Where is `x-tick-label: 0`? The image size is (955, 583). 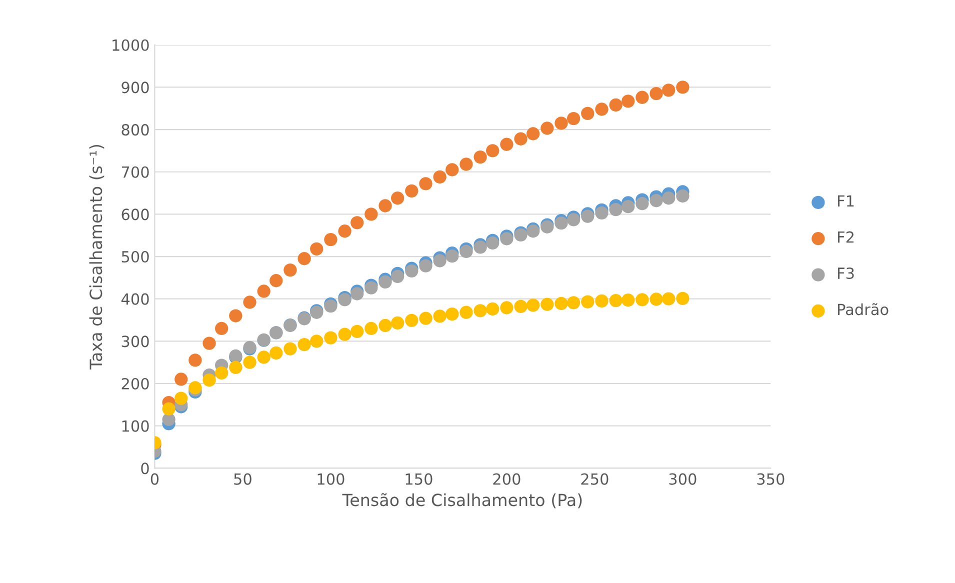
x-tick-label: 0 is located at coordinates (154, 479).